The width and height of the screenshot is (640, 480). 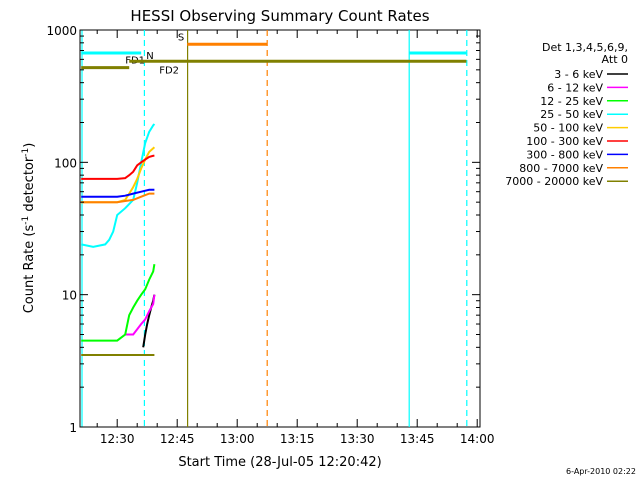 What do you see at coordinates (561, 168) in the screenshot?
I see `legend-label-7: 800 - 7000 keV` at bounding box center [561, 168].